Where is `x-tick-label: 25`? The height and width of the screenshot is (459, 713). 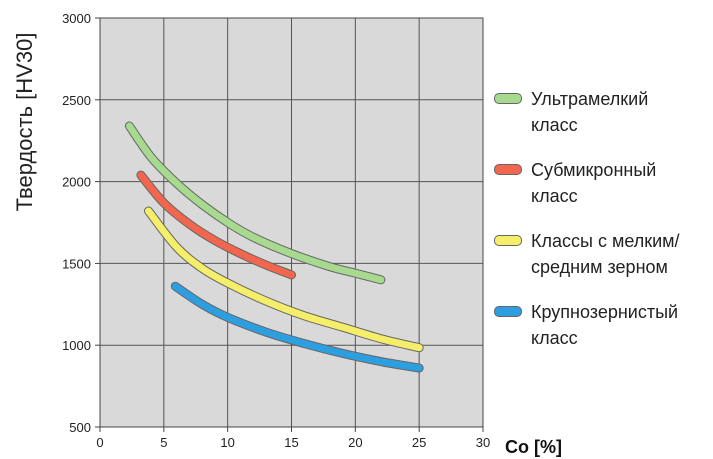
x-tick-label: 25 is located at coordinates (419, 442).